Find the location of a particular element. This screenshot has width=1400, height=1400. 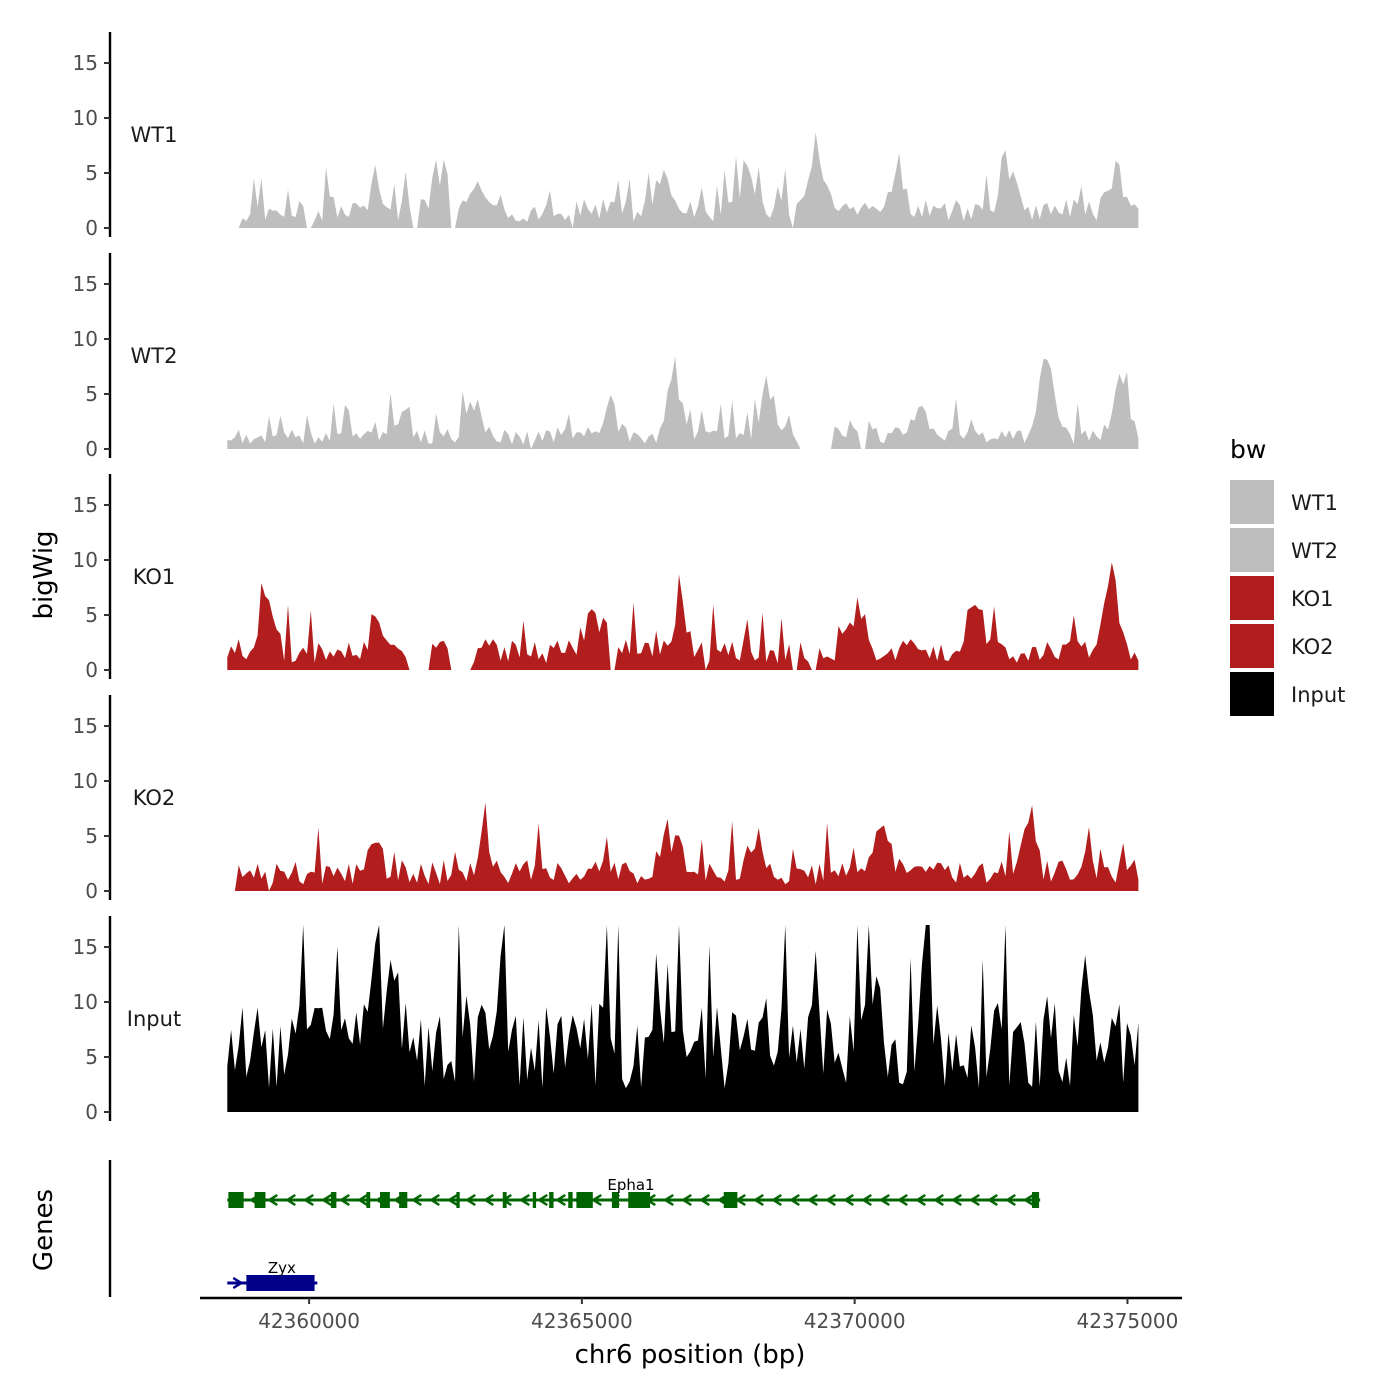

track-label: WT2 is located at coordinates (154, 356).